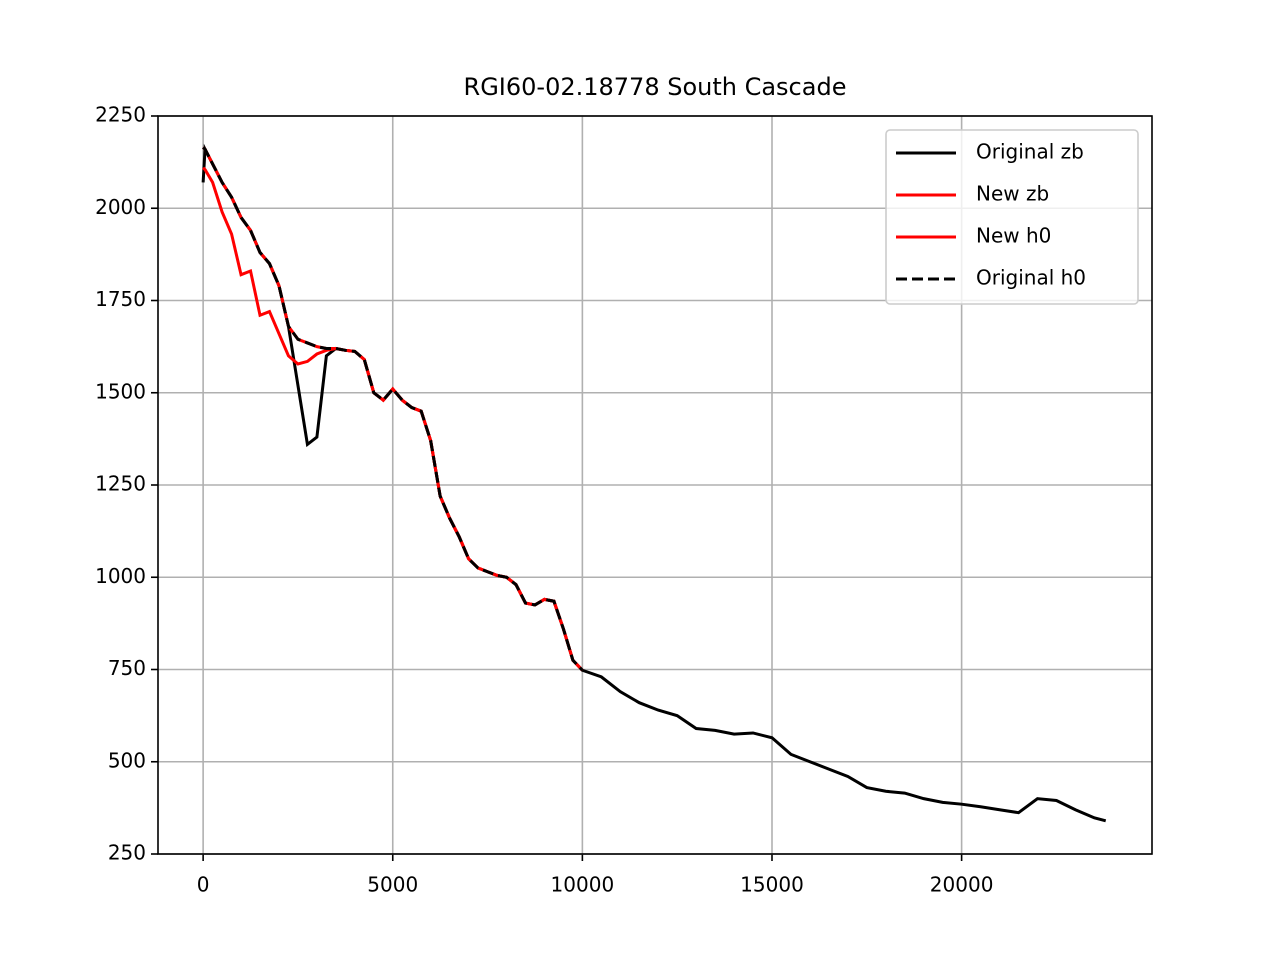 Image resolution: width=1280 pixels, height=964 pixels. I want to click on y-tick-label: 2250, so click(120, 115).